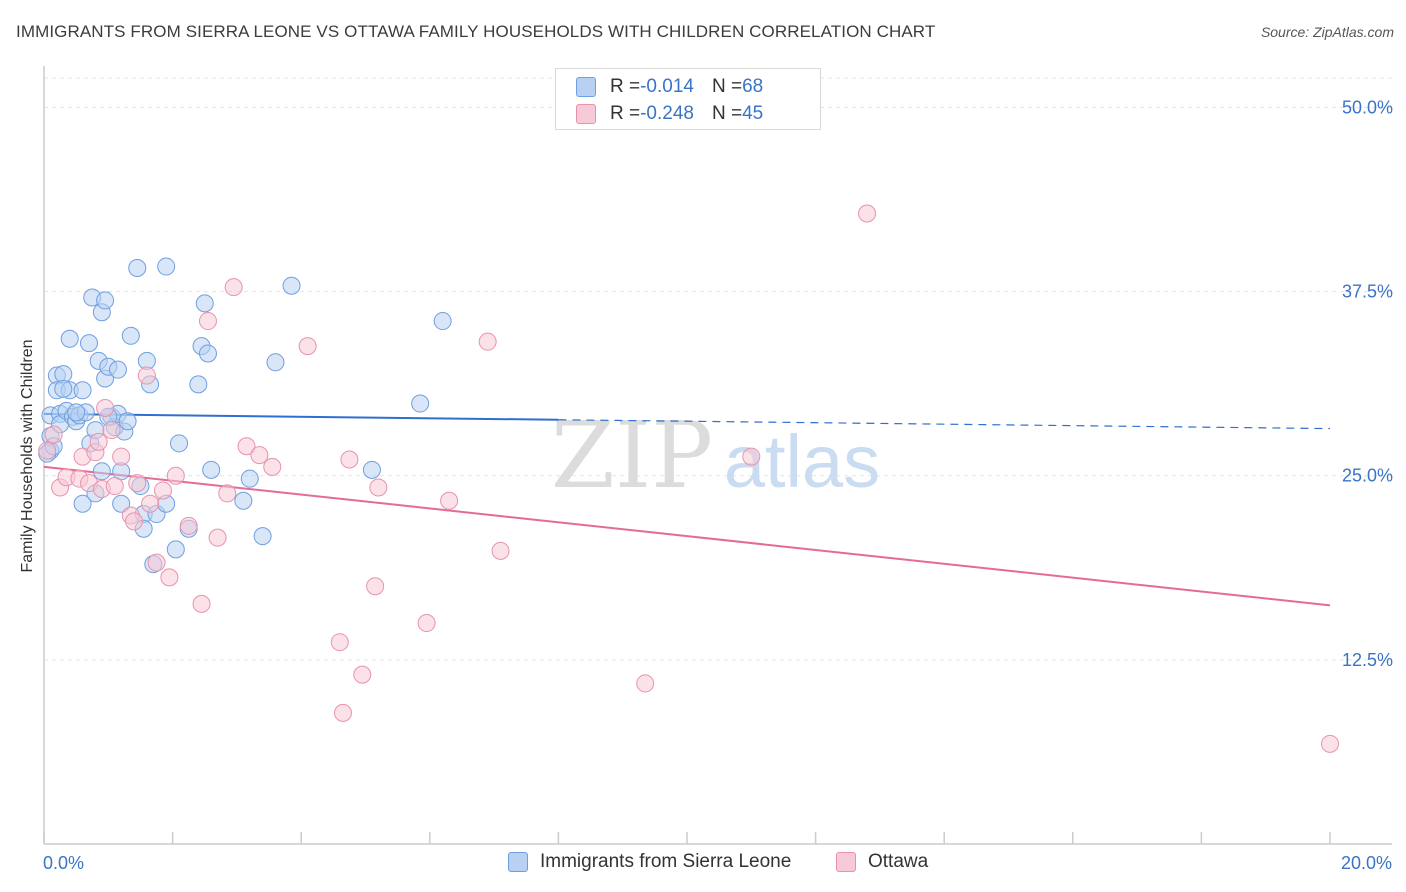 This screenshot has width=1406, height=892. Describe the element at coordinates (1367, 476) in the screenshot. I see `y-tick-label: 25.0%` at that location.